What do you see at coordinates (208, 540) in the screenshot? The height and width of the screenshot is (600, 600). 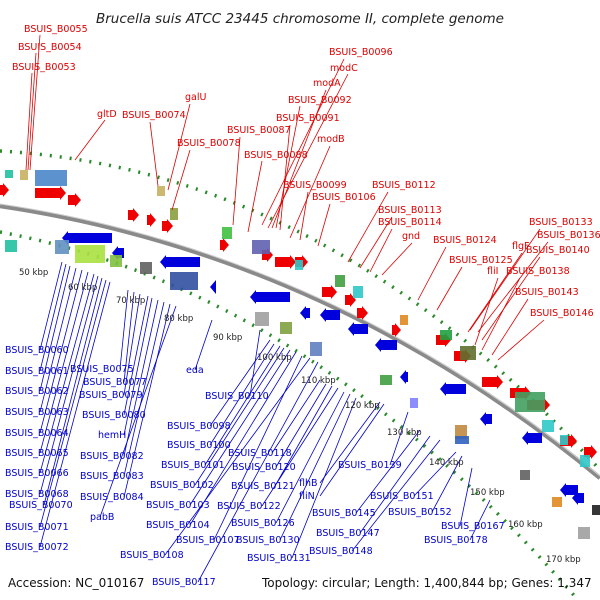 I see `gene-label: BSUIS_B0107` at bounding box center [208, 540].